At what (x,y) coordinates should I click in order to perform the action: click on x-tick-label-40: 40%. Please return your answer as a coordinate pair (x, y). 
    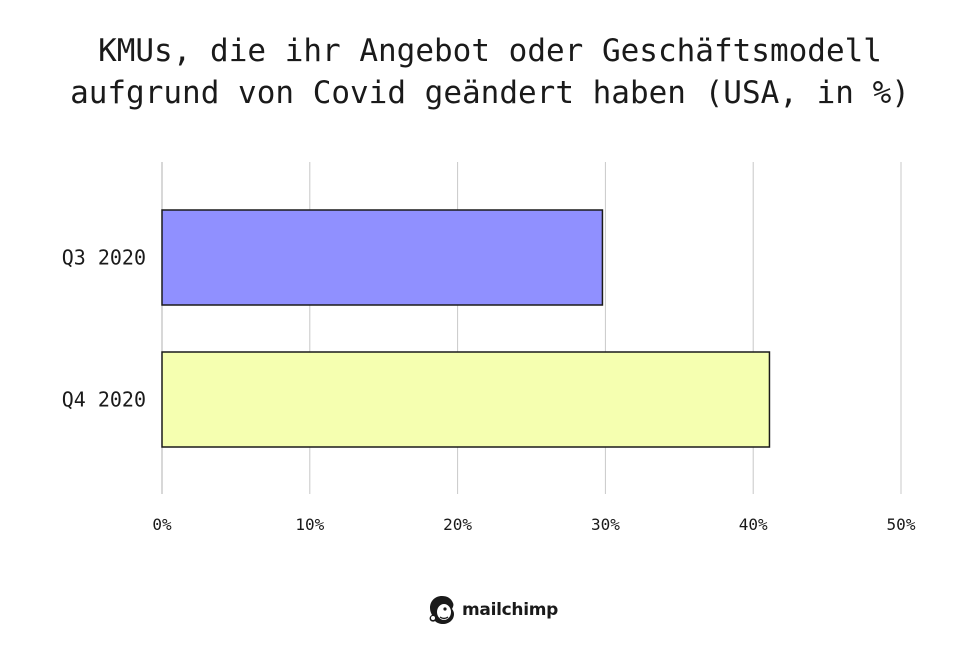
    Looking at the image, I should click on (753, 524).